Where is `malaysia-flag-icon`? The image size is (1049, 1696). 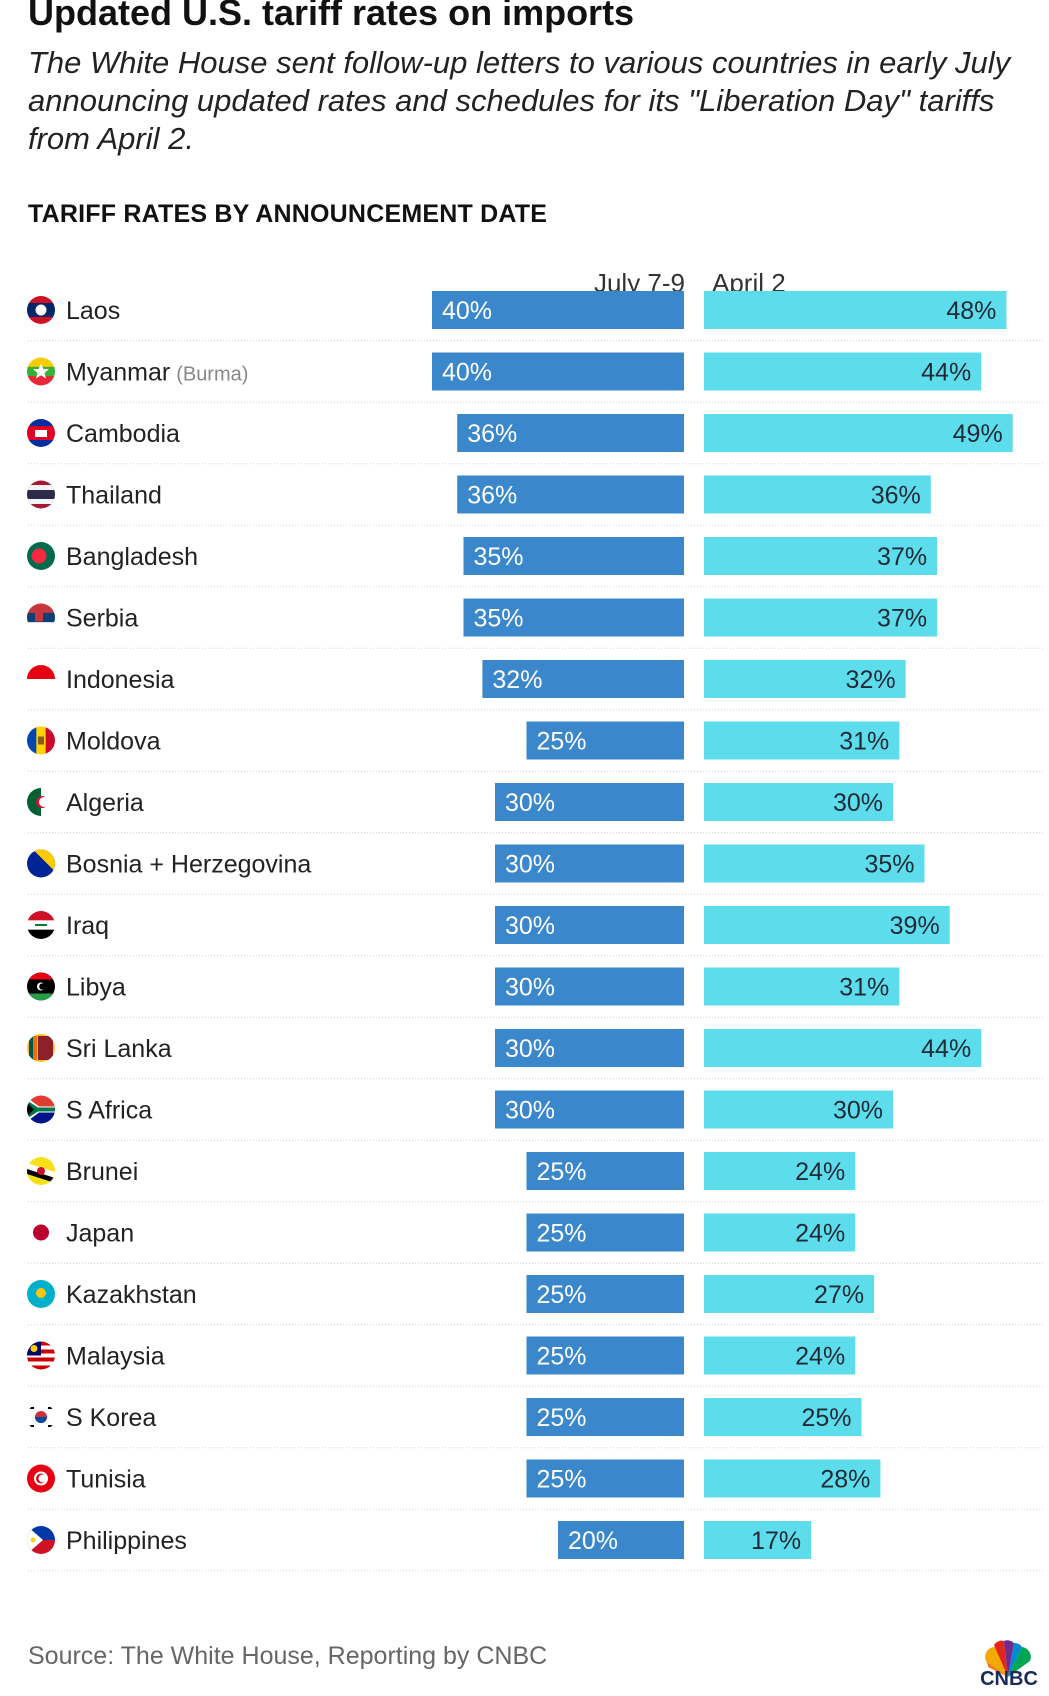 malaysia-flag-icon is located at coordinates (41, 1355).